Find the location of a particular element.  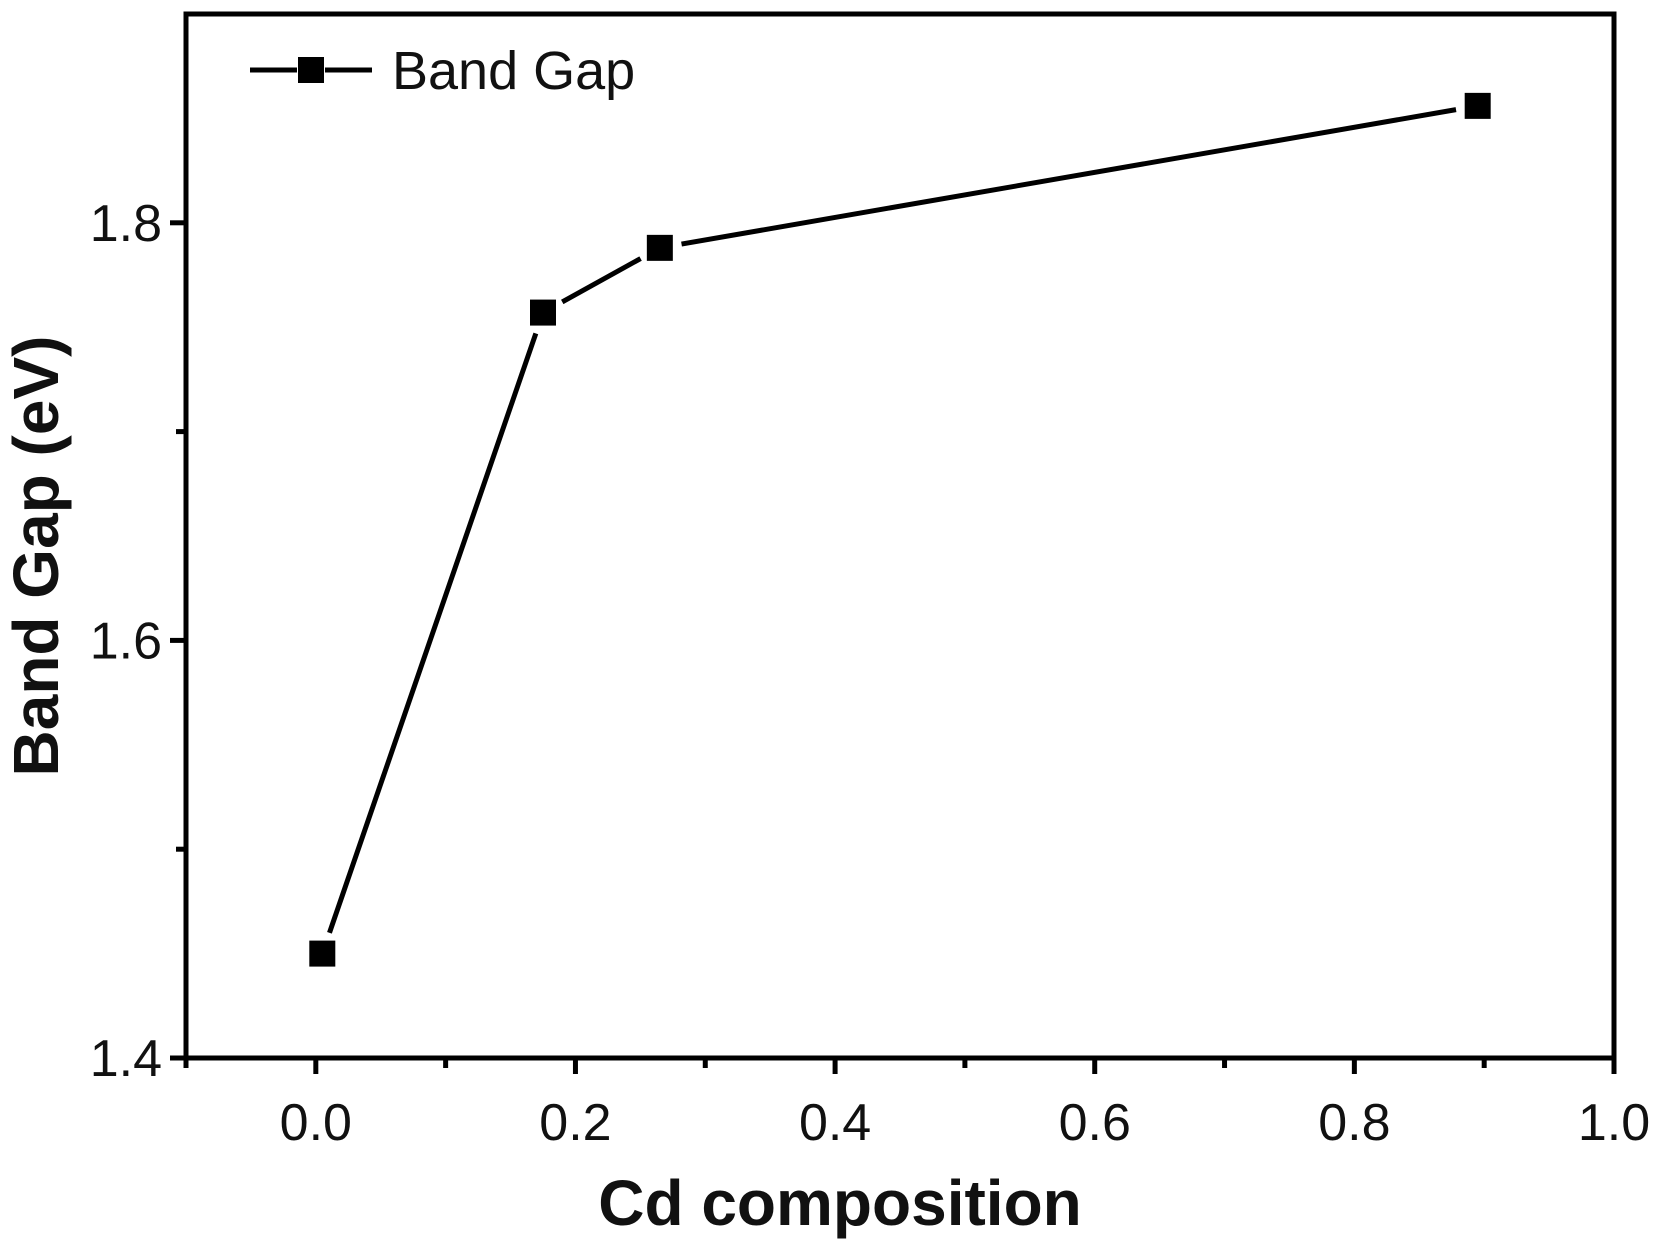

y-tick-label: 1.6 is located at coordinates (126, 641).